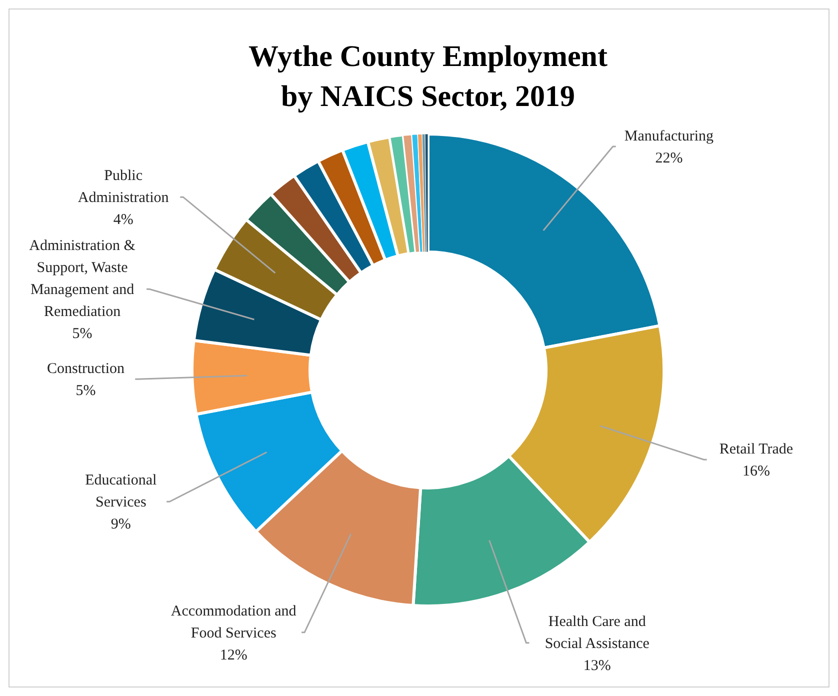 Image resolution: width=838 pixels, height=696 pixels. I want to click on slice-label: Retail Trade, so click(756, 450).